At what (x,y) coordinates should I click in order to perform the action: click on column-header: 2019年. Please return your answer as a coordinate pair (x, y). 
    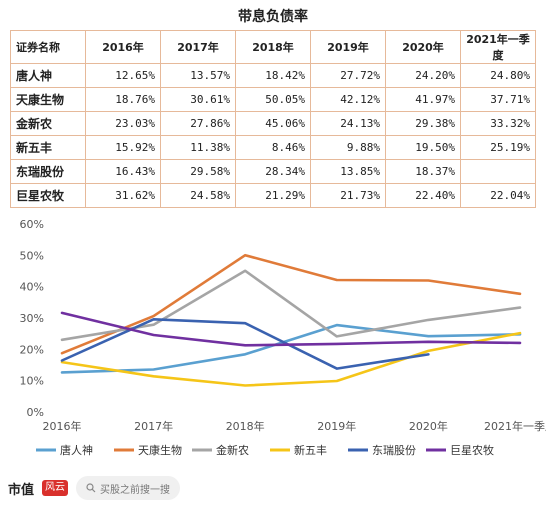
    Looking at the image, I should click on (348, 47).